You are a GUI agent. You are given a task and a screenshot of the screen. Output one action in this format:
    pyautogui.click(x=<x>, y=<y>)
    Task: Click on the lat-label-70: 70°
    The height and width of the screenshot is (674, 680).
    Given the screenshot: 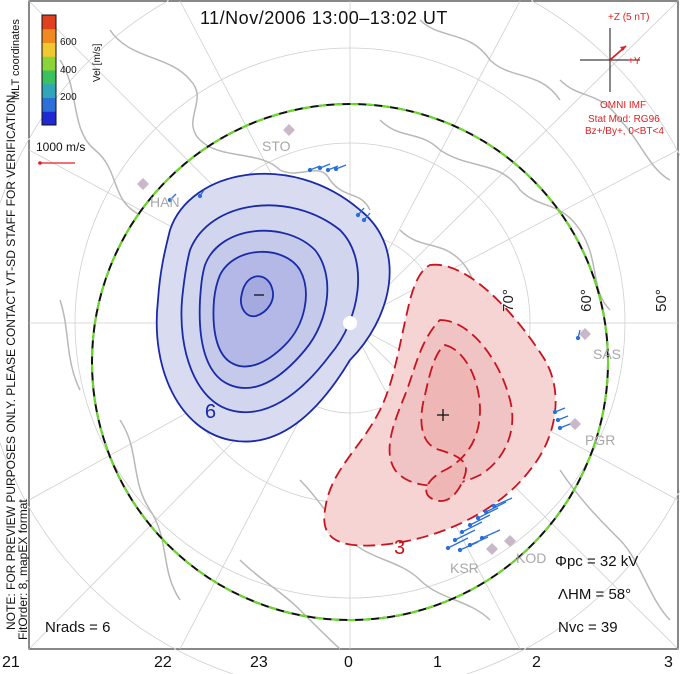 What is the action you would take?
    pyautogui.click(x=508, y=300)
    